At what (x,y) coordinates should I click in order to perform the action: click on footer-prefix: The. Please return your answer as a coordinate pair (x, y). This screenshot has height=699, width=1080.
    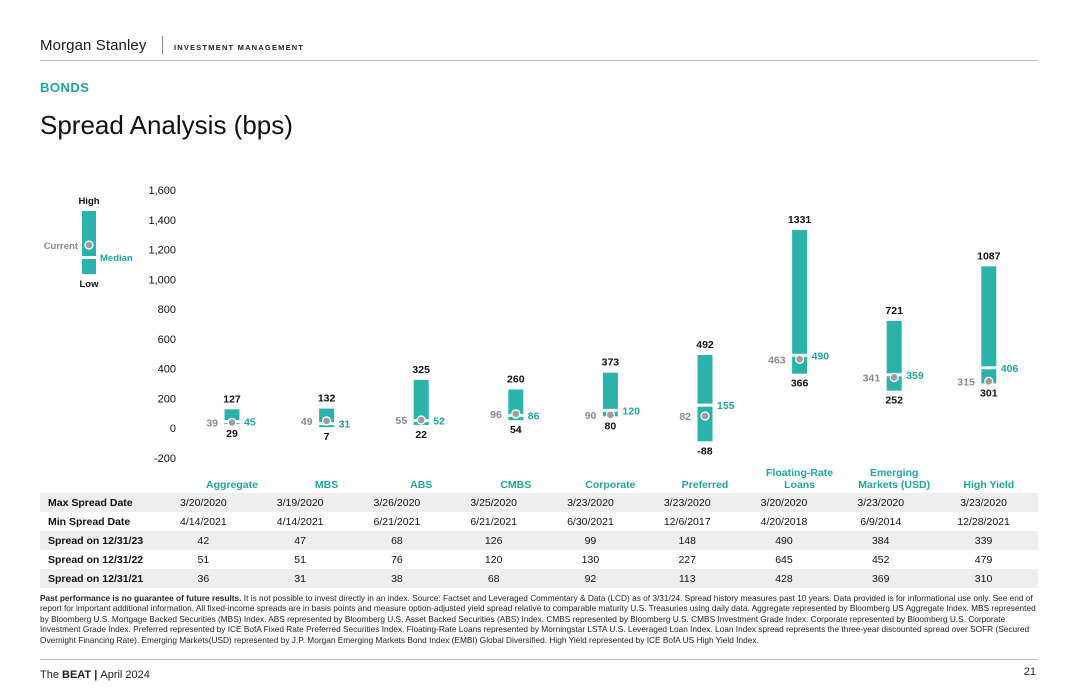
    Looking at the image, I should click on (51, 675).